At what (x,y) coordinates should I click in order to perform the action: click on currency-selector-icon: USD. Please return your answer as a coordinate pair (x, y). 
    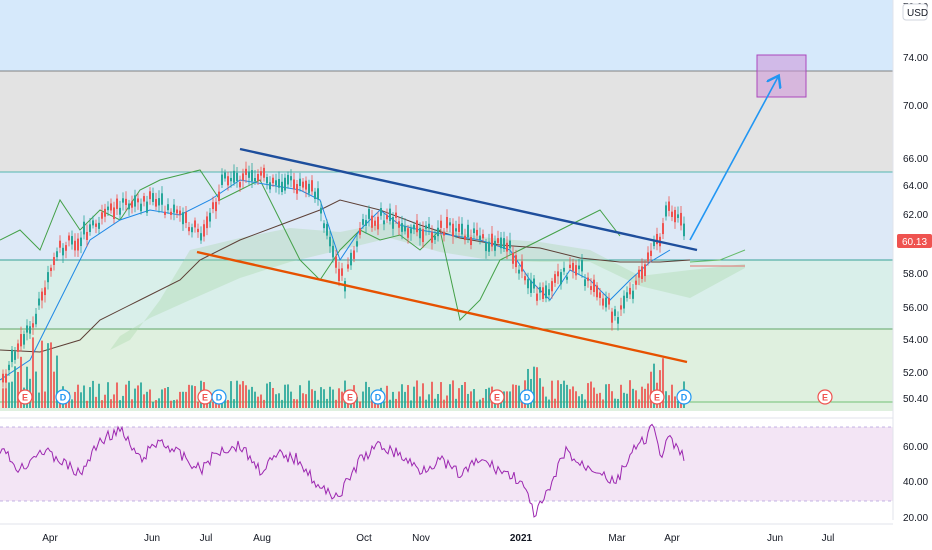
    Looking at the image, I should click on (915, 12).